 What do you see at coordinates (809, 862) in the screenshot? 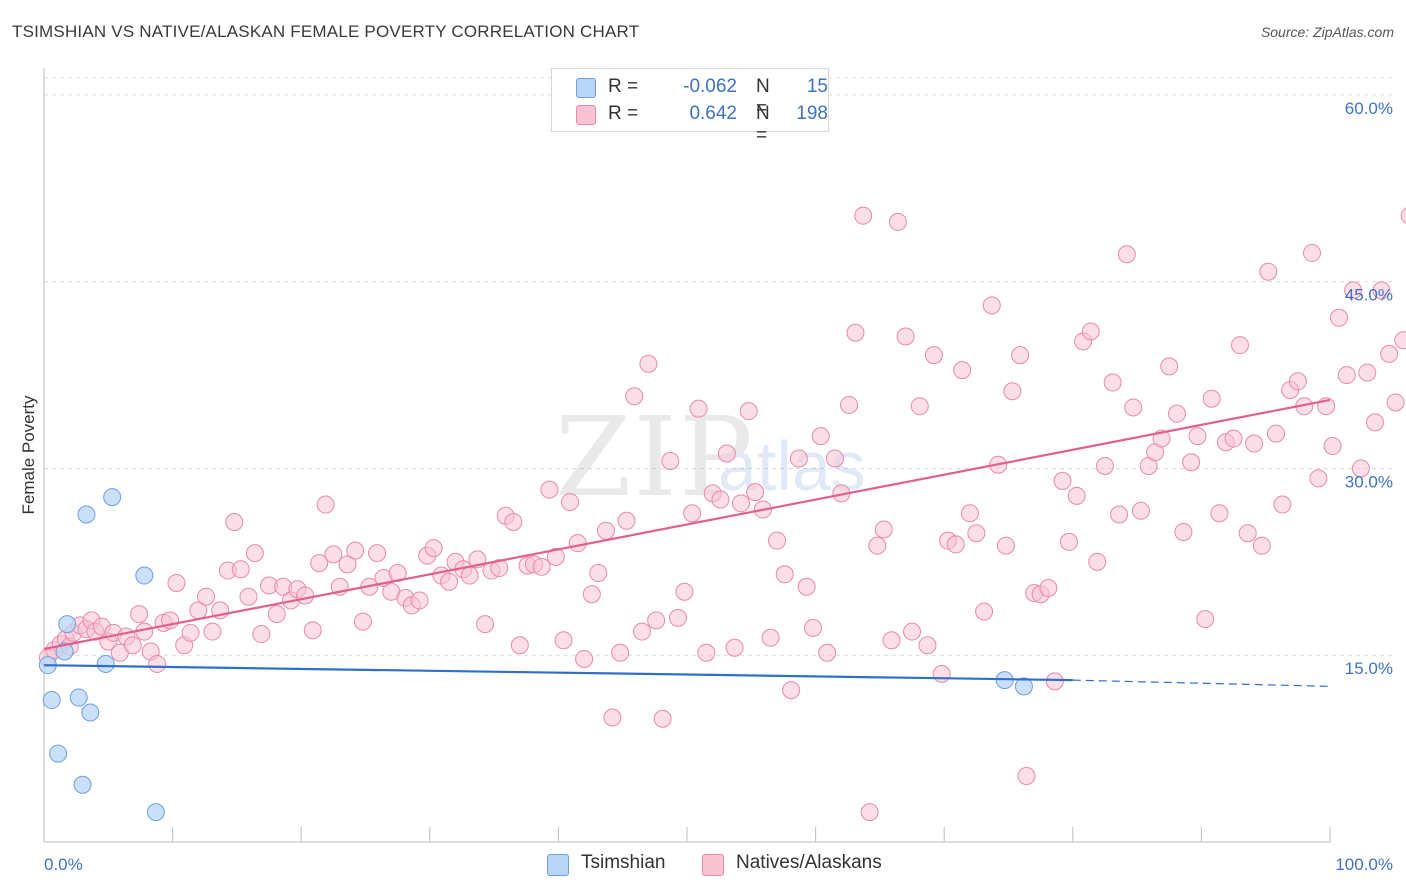
I see `bottom-legend-label-natives: Natives/Alaskans` at bounding box center [809, 862].